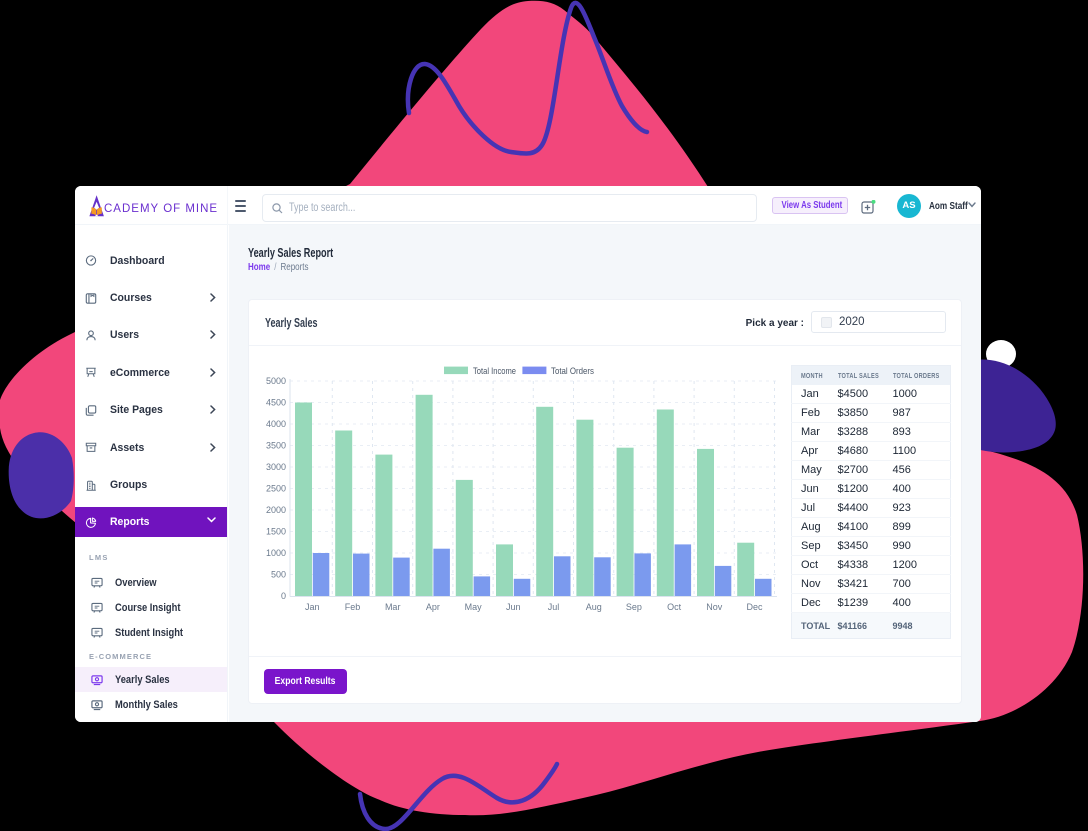 This screenshot has width=1088, height=831. What do you see at coordinates (276, 553) in the screenshot?
I see `svg-text: 1000` at bounding box center [276, 553].